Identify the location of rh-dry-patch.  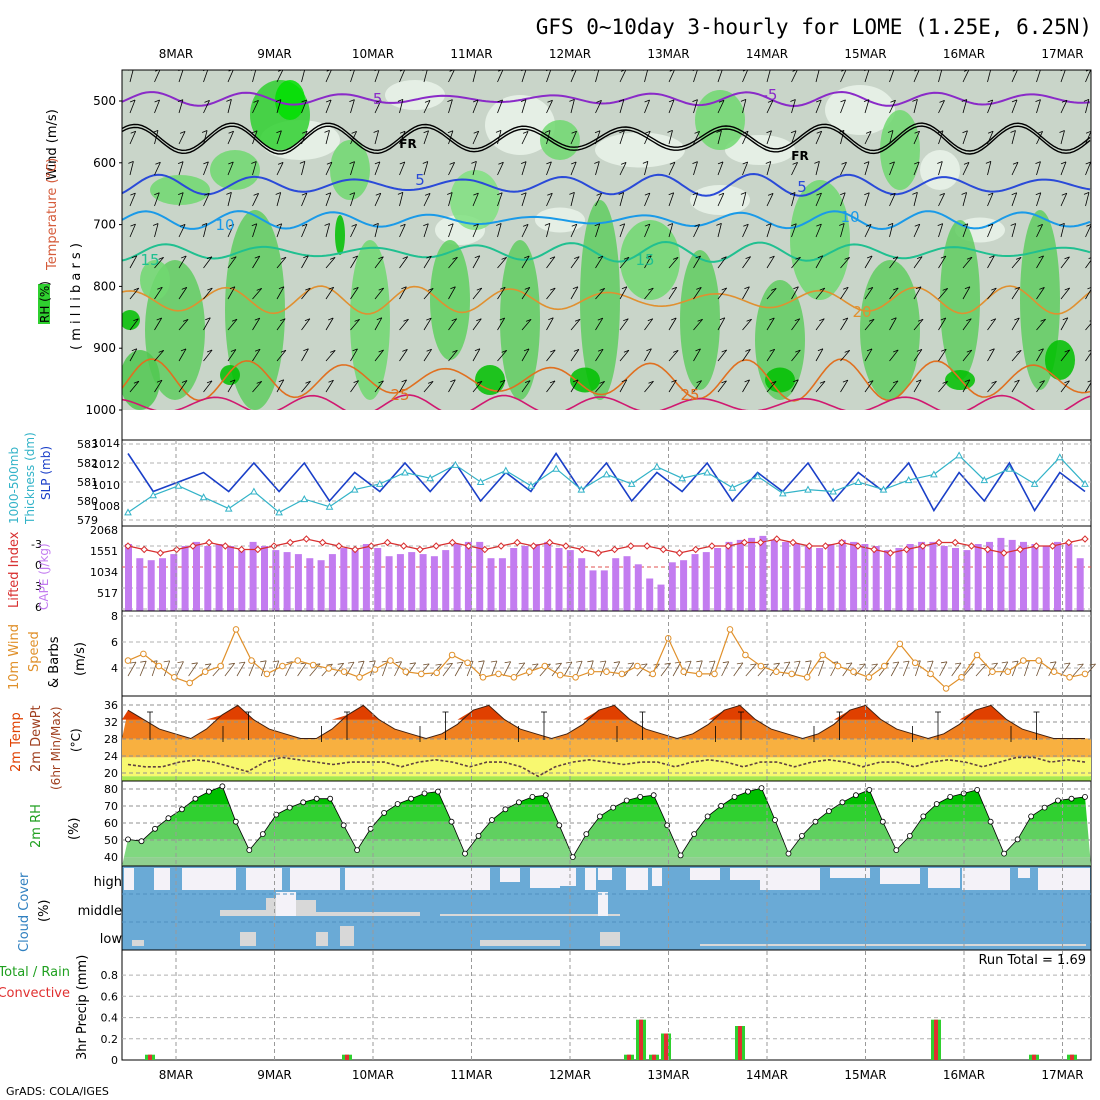
(860, 110).